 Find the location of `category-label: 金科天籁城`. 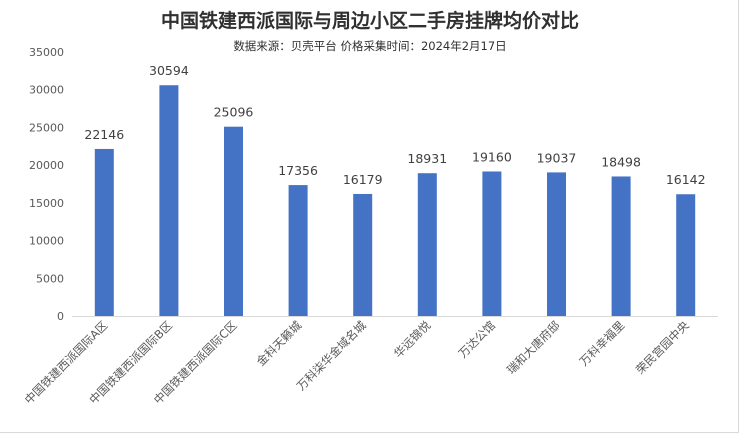

category-label: 金科天籁城 is located at coordinates (279, 343).